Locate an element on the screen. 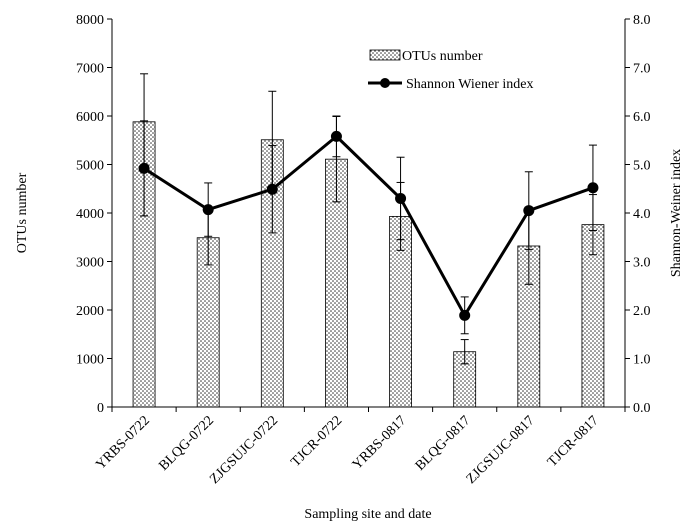  y-right-tick-label: 7.0 is located at coordinates (642, 69).